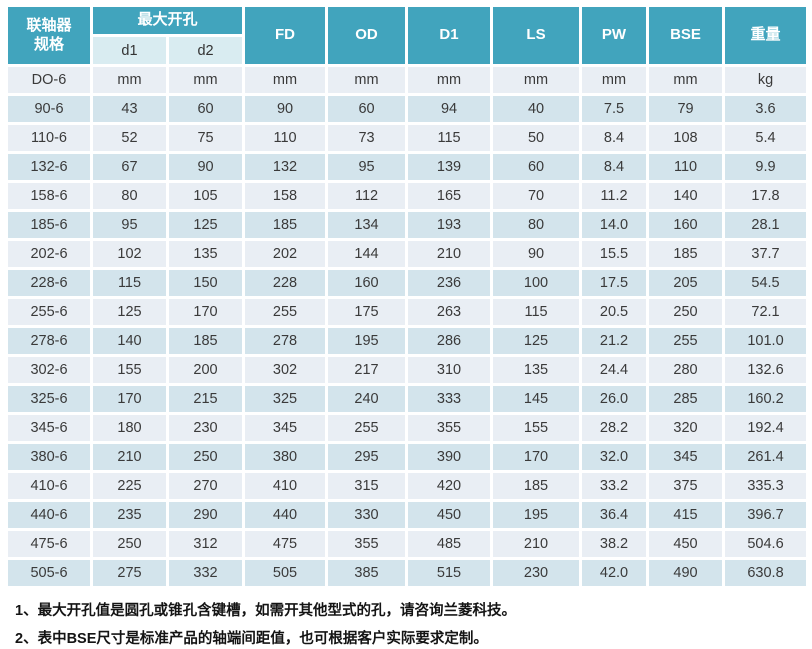 The image size is (812, 649). I want to click on value-cell: 290, so click(206, 515).